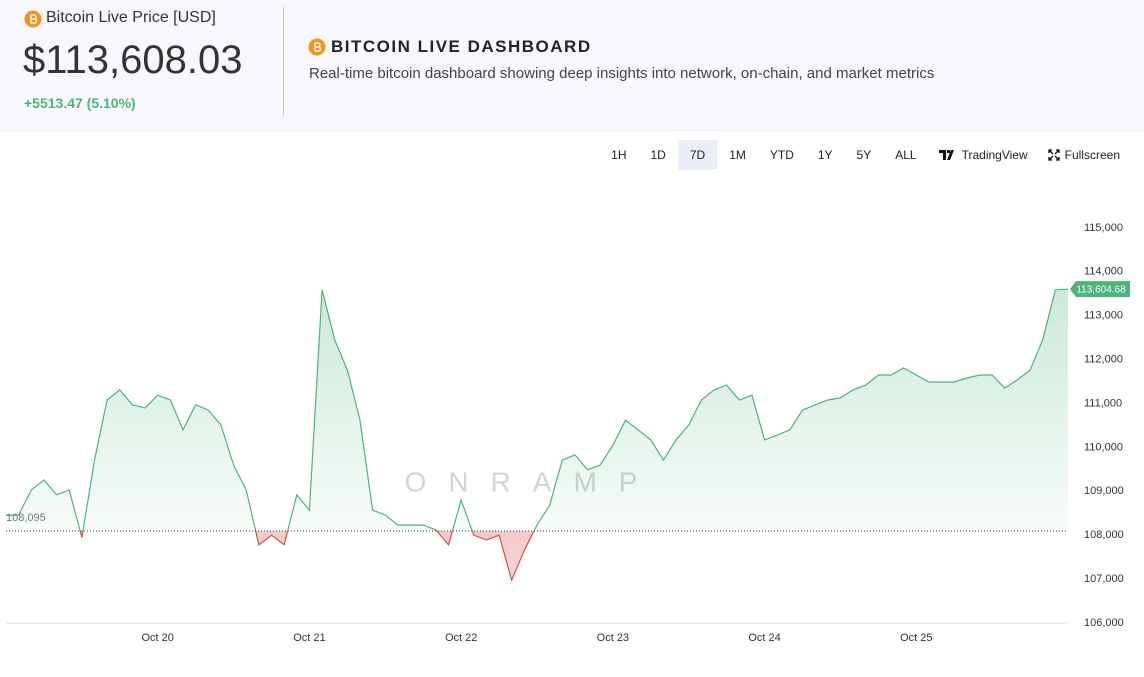  Describe the element at coordinates (916, 638) in the screenshot. I see `x-tick-label: Oct 25` at that location.